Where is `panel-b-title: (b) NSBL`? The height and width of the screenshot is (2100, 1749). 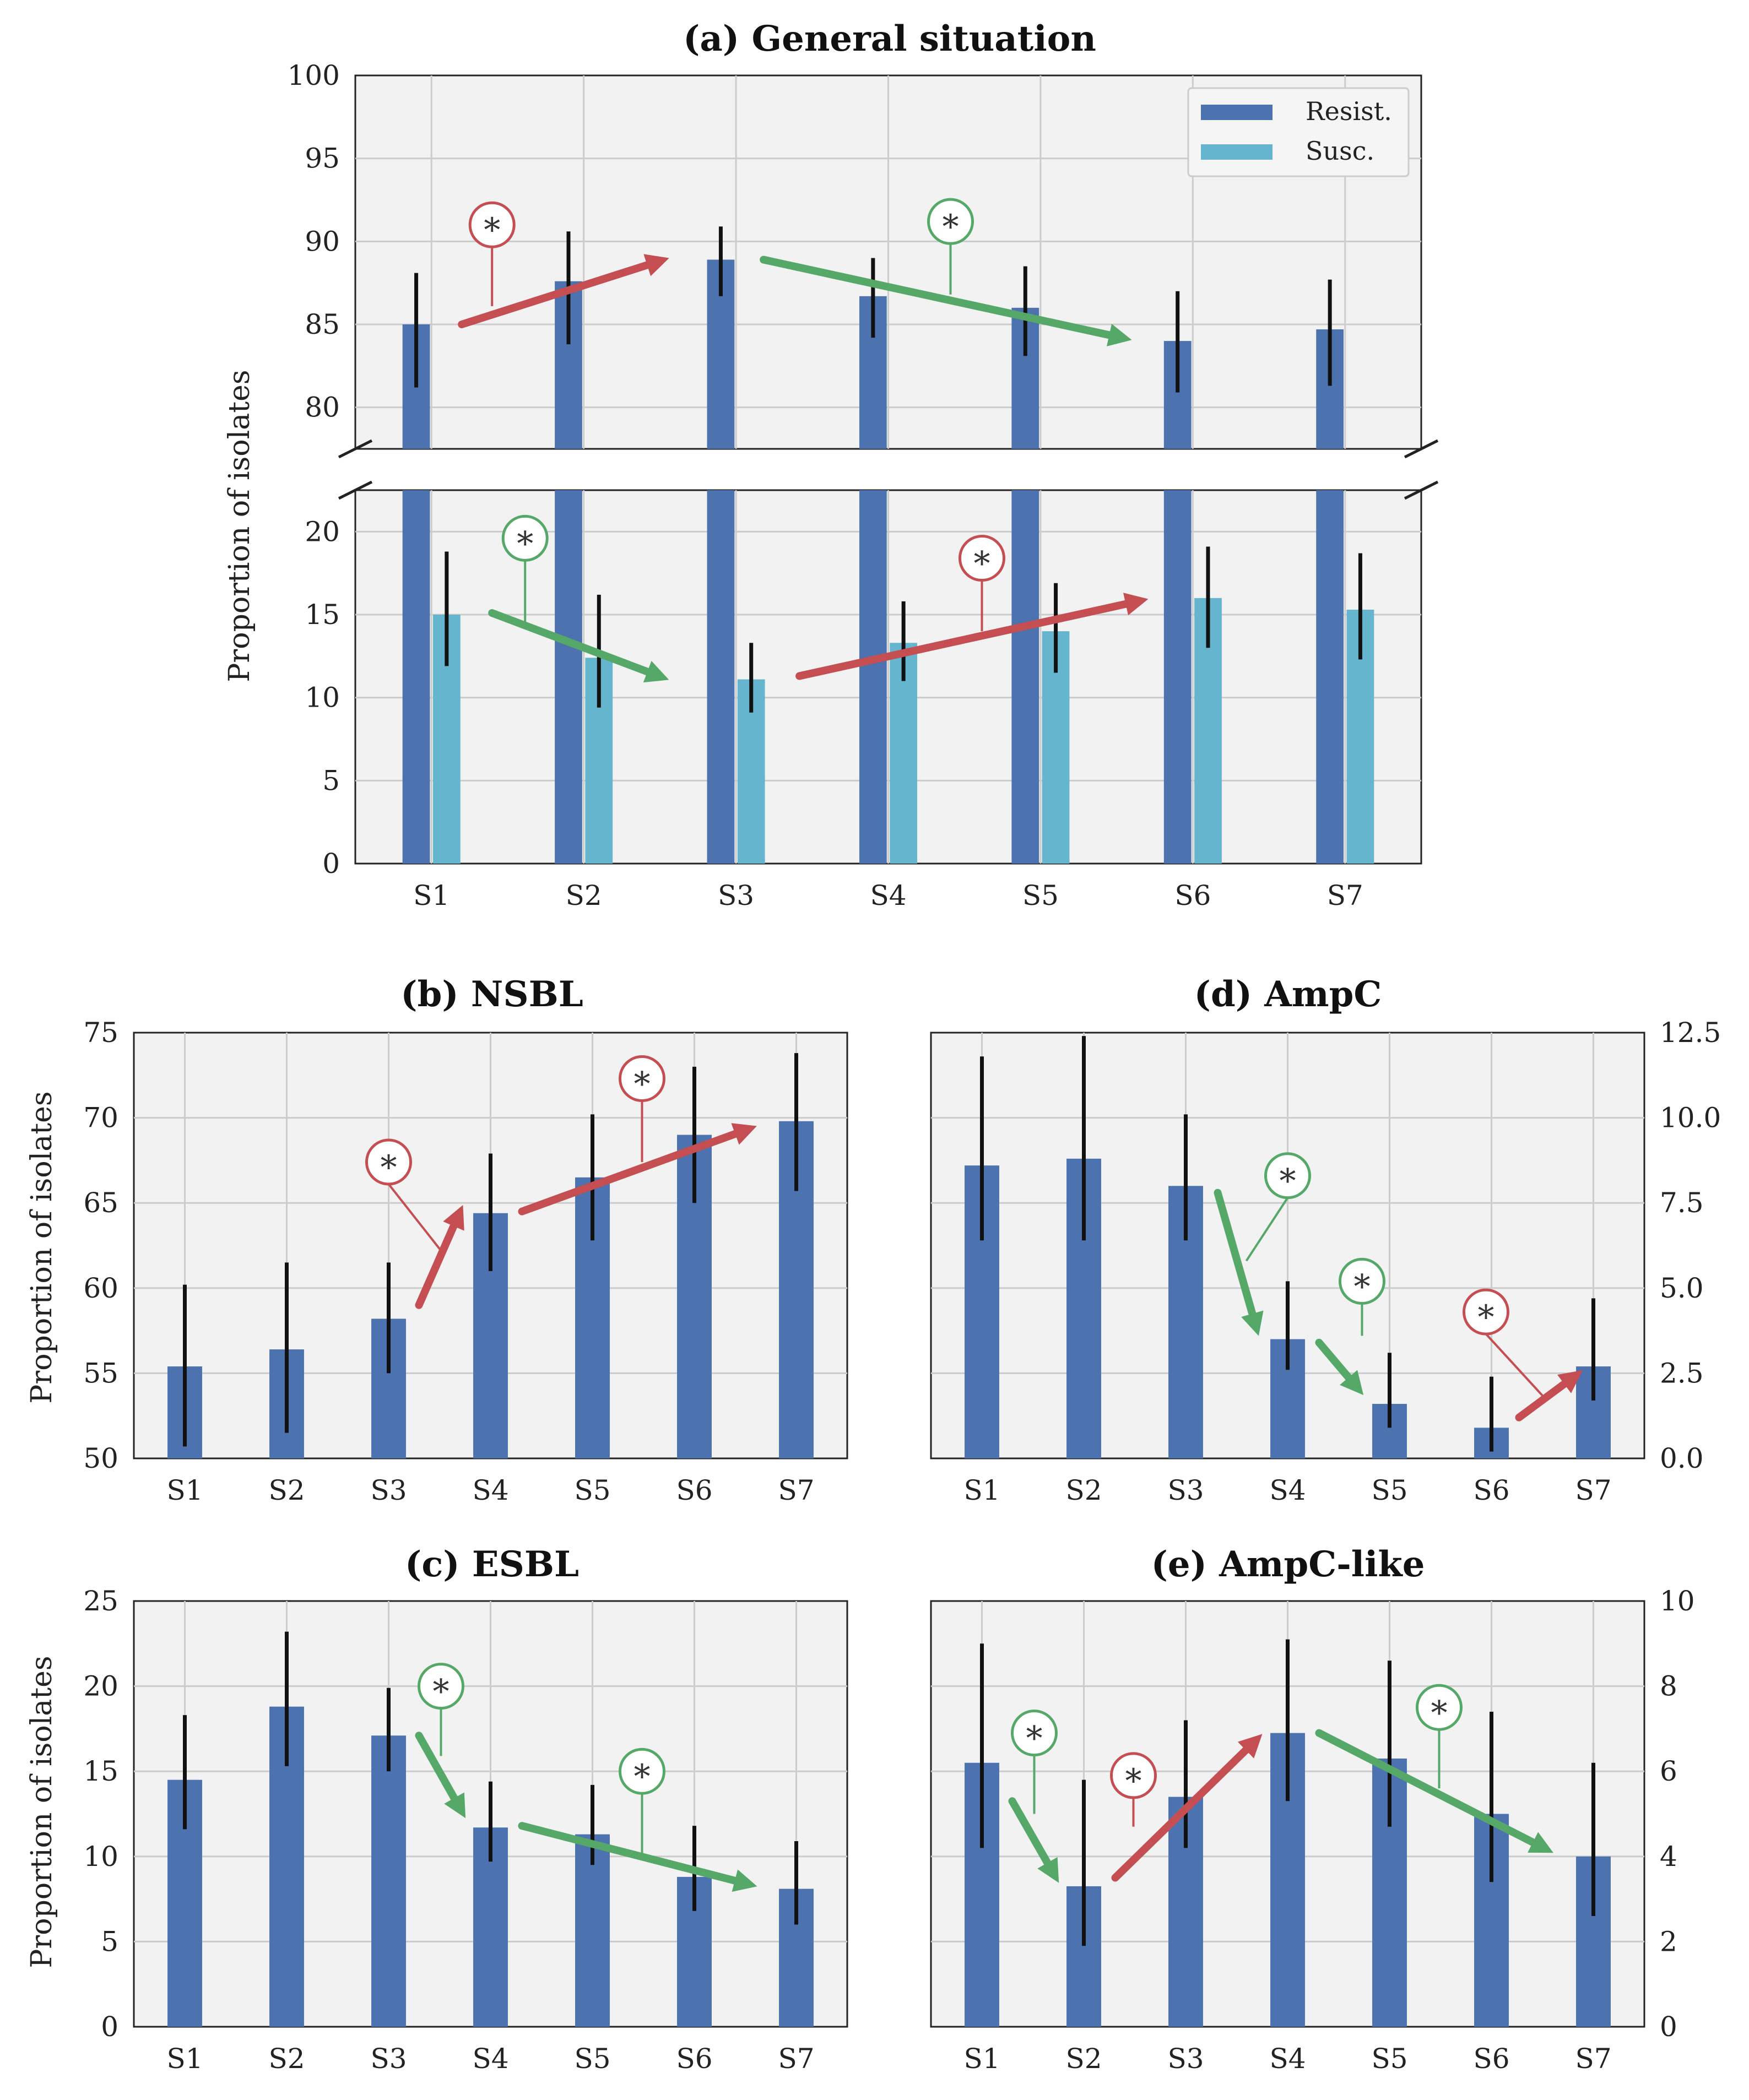
panel-b-title: (b) NSBL is located at coordinates (491, 995).